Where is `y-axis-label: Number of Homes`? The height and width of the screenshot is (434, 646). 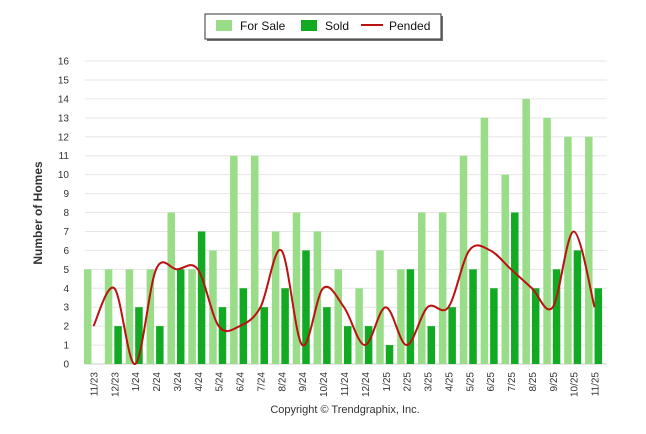
y-axis-label: Number of Homes is located at coordinates (38, 213).